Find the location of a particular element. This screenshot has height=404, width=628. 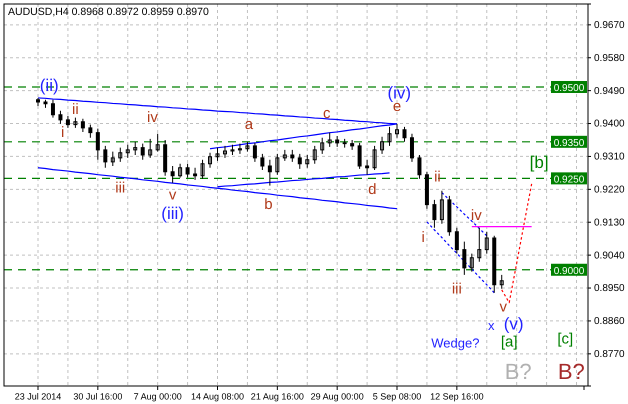

y-tick-label: 0.9400 is located at coordinates (610, 124).